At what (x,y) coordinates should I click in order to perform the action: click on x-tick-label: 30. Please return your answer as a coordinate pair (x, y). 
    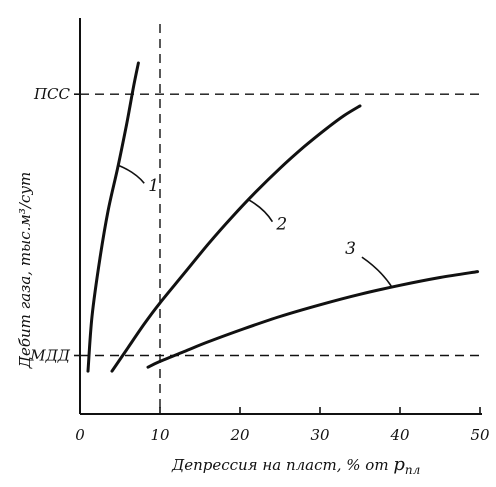
    Looking at the image, I should click on (320, 435).